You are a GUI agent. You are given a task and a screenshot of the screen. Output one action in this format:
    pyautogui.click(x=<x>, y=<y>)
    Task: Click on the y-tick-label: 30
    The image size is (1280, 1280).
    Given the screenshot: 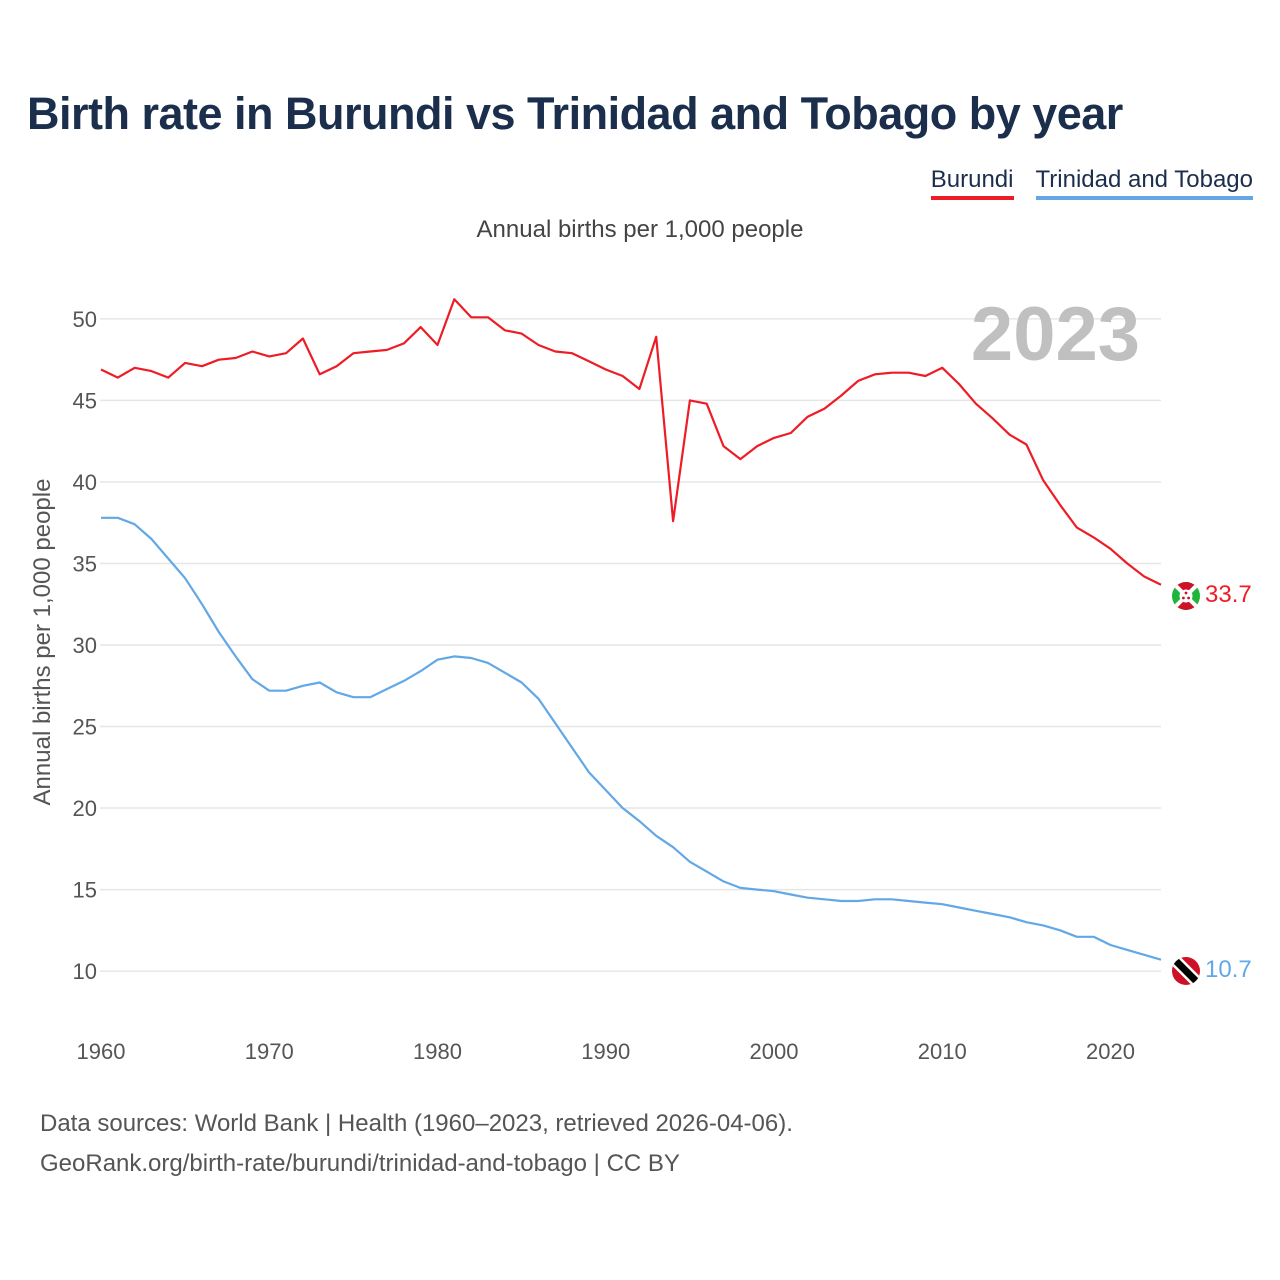 What is the action you would take?
    pyautogui.click(x=85, y=645)
    